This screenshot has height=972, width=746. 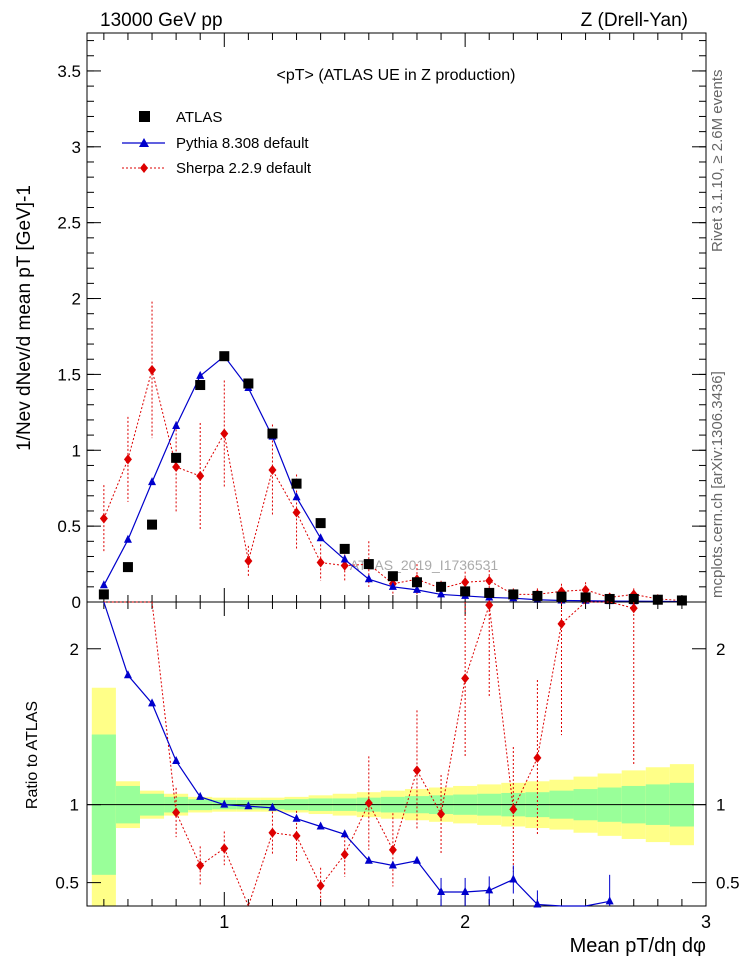 I want to click on legend-atlas-label: ATLAS, so click(x=199, y=117).